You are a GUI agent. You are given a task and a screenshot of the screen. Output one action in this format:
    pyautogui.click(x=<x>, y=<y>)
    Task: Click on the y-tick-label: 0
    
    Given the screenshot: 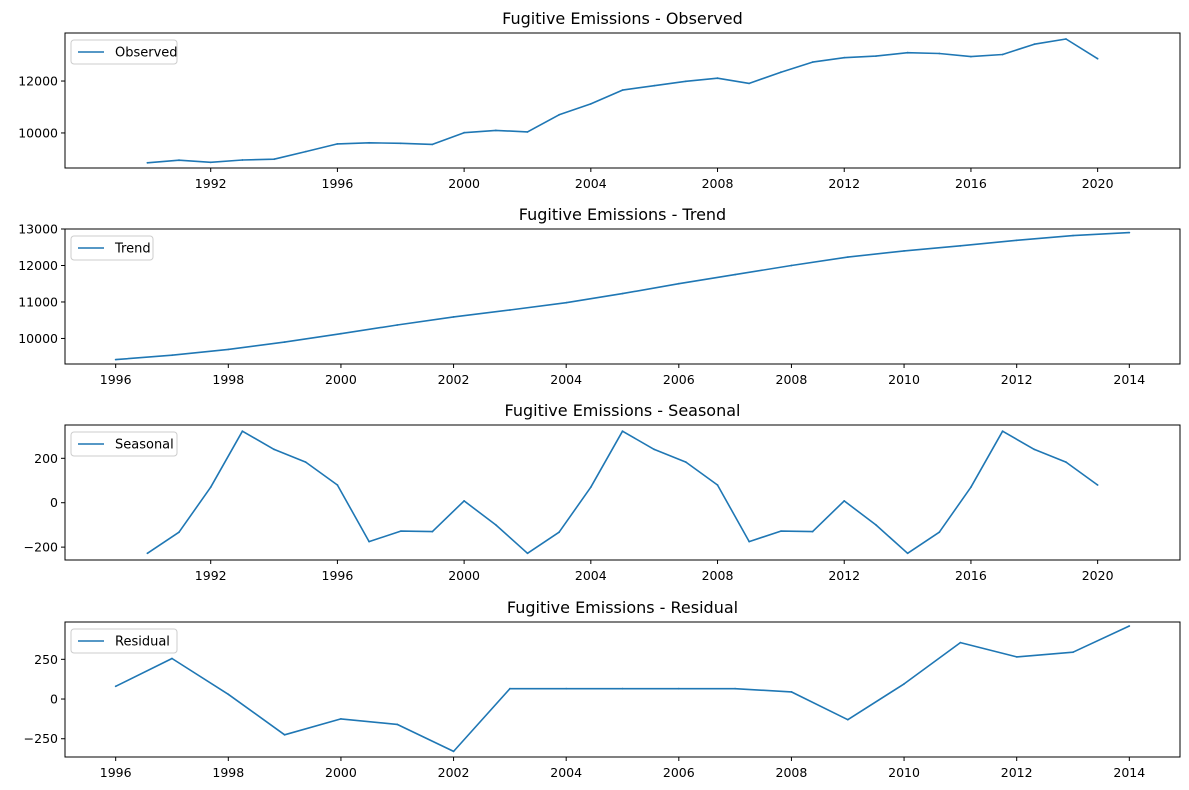 What is the action you would take?
    pyautogui.click(x=54, y=699)
    